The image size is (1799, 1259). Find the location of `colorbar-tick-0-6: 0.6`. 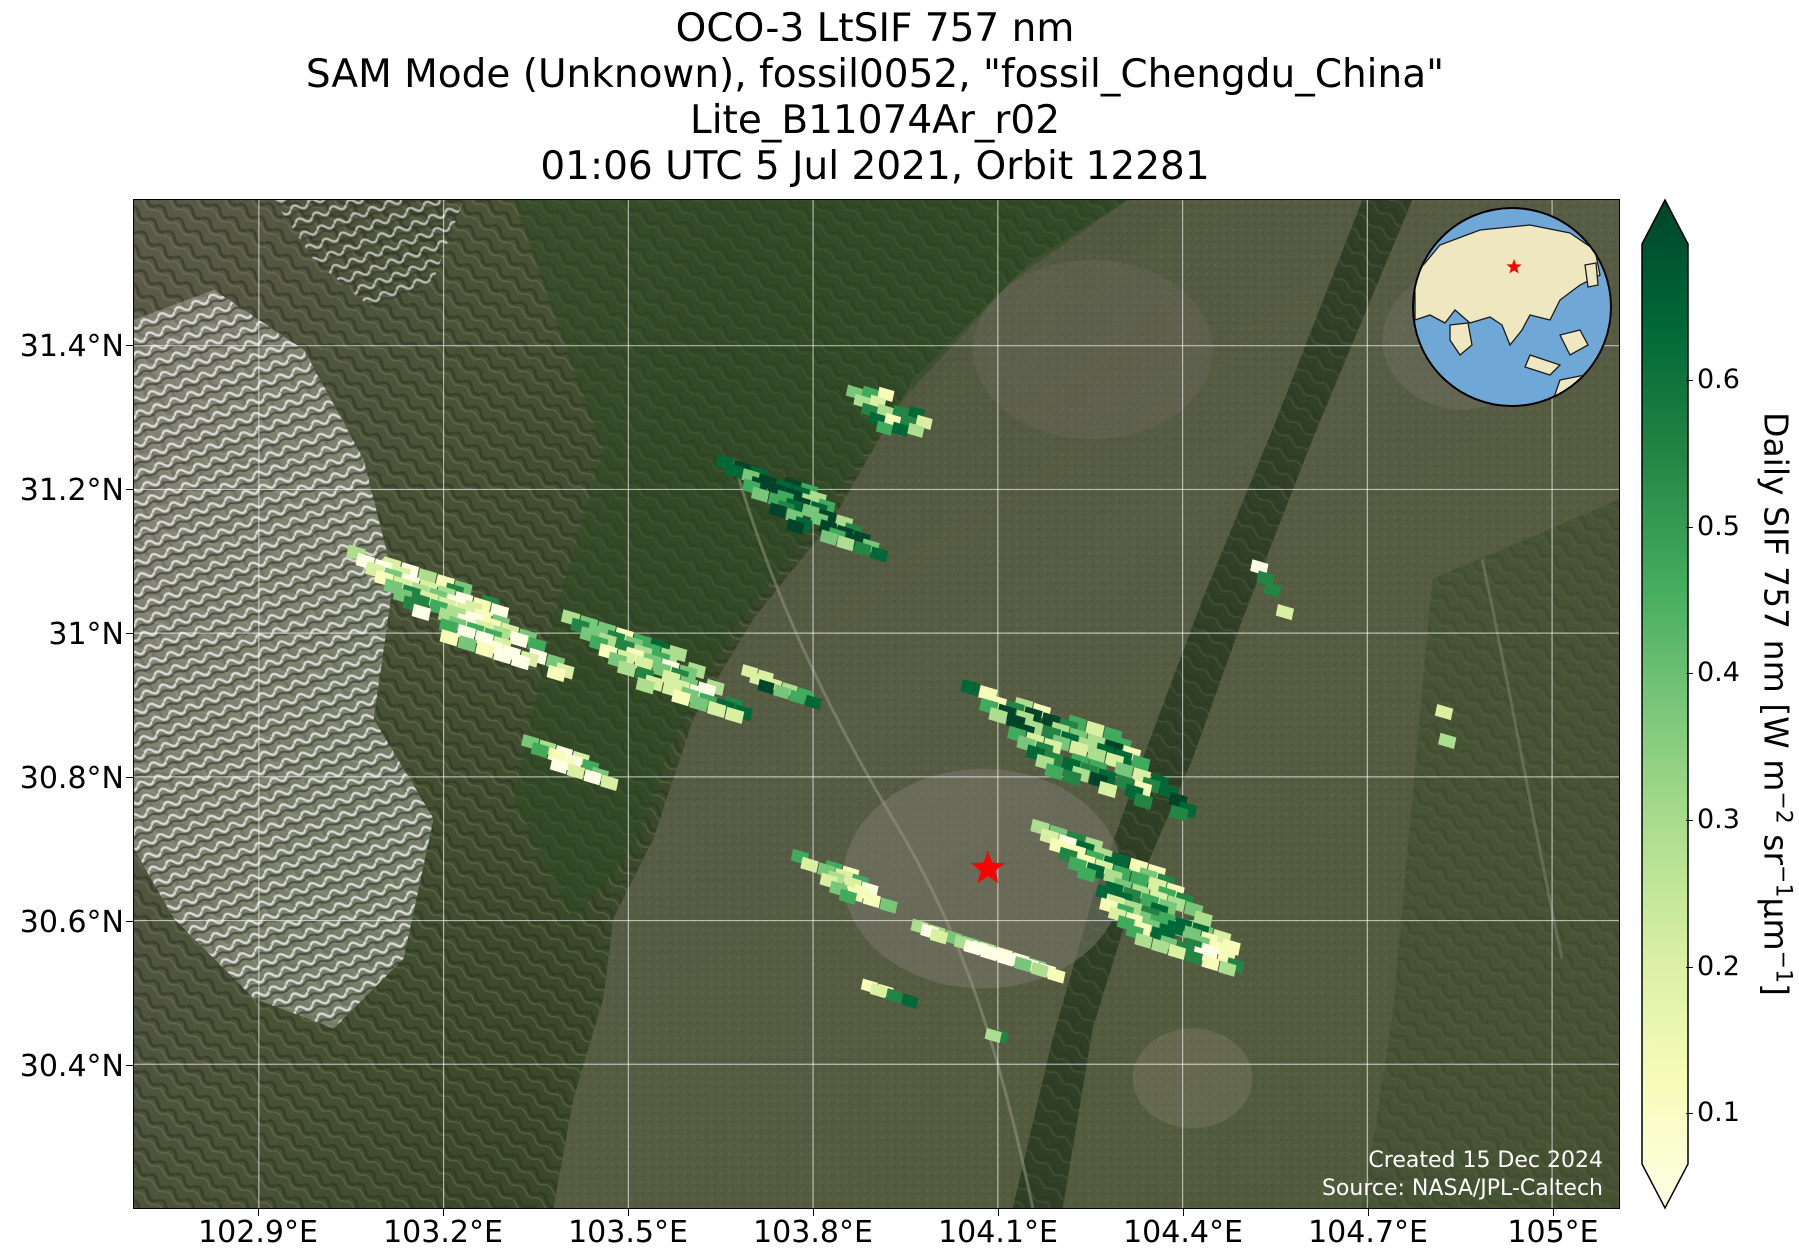

colorbar-tick-0-6: 0.6 is located at coordinates (1718, 379).